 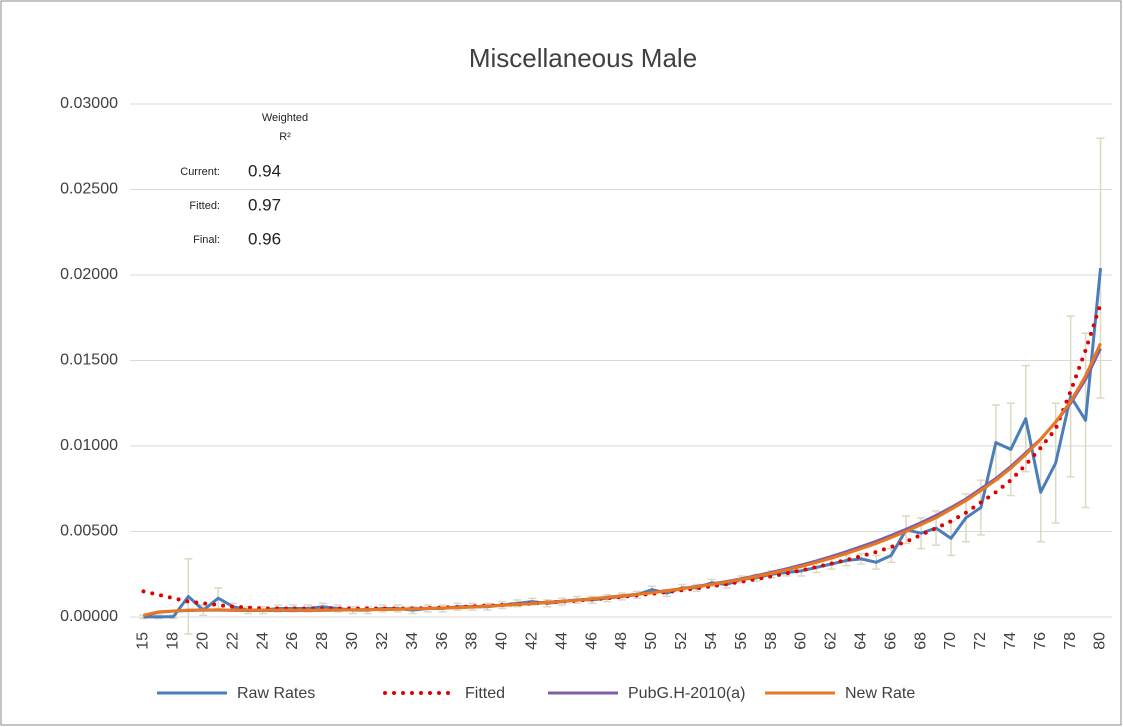 What do you see at coordinates (890, 641) in the screenshot?
I see `x-tick-label: 66` at bounding box center [890, 641].